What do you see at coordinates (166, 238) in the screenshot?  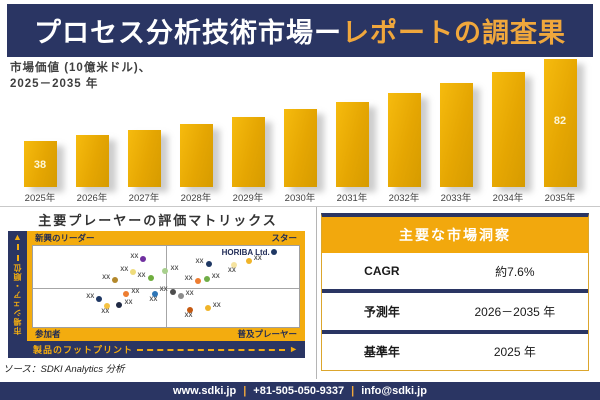 I see `matrix-top-labels: 新興のリーダー スター` at bounding box center [166, 238].